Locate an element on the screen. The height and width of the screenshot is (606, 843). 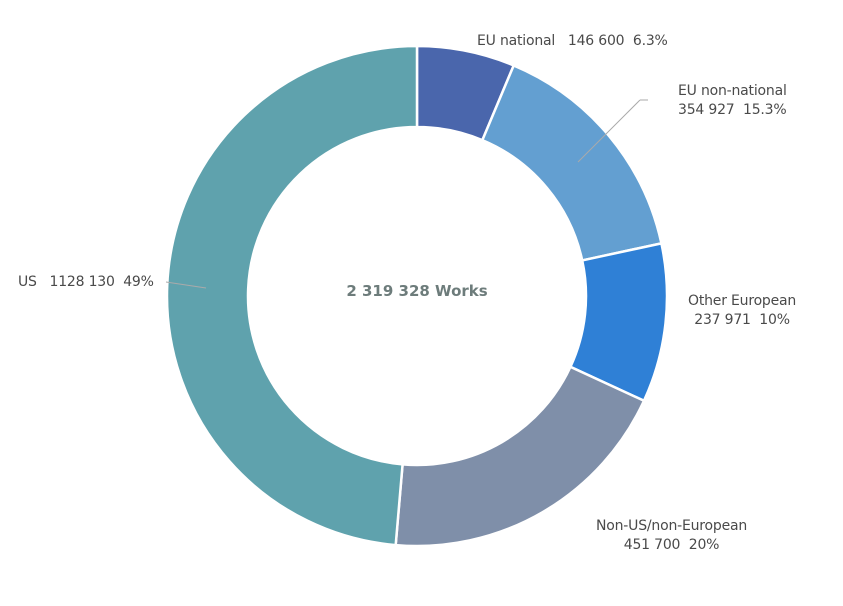
leader-line-eu-non-national is located at coordinates (609, 131).